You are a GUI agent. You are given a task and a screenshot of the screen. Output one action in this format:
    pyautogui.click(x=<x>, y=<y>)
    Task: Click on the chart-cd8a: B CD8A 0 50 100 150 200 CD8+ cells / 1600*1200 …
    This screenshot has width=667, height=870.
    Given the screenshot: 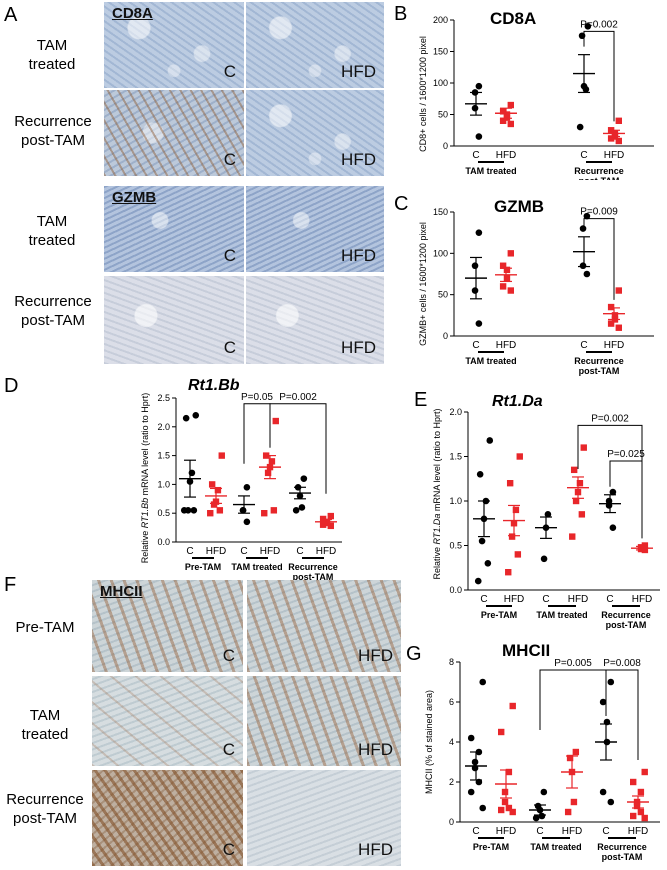 What is the action you would take?
    pyautogui.click(x=524, y=91)
    